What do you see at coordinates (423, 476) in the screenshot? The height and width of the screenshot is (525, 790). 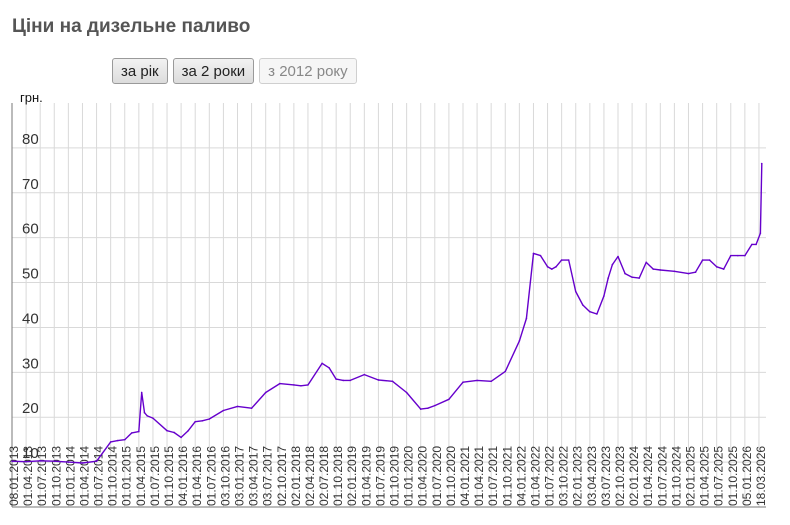 I see `x-tick-label: 01.04.2020` at bounding box center [423, 476].